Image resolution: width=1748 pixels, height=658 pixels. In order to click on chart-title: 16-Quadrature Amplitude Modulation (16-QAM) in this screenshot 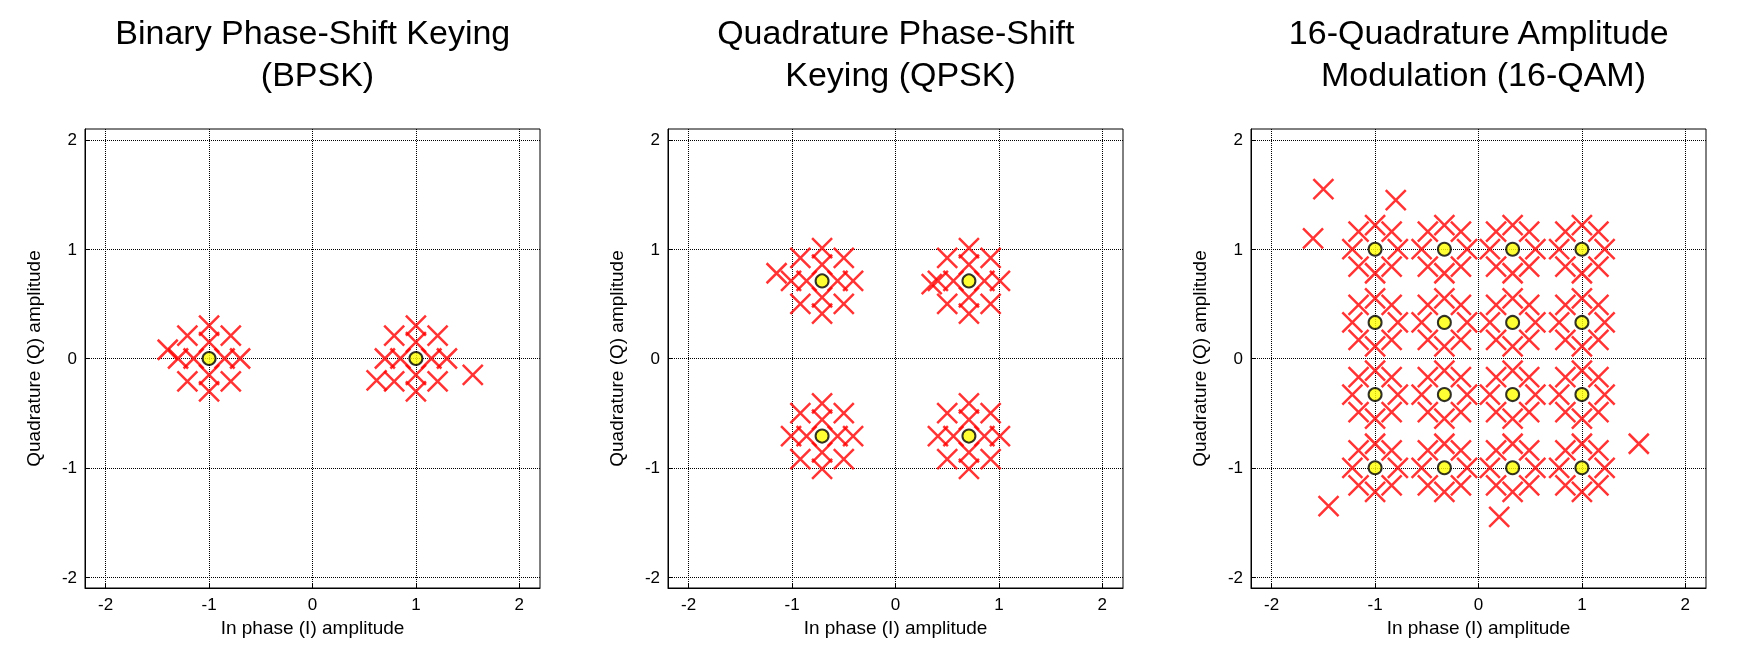, I will do `click(1483, 53)`.